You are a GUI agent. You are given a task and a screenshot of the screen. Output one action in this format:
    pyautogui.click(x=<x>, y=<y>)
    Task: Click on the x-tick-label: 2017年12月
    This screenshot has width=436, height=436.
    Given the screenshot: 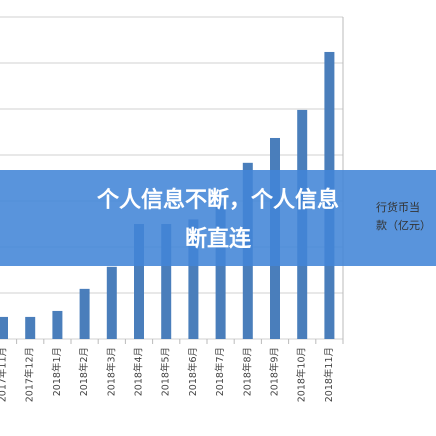 What is the action you would take?
    pyautogui.click(x=30, y=374)
    